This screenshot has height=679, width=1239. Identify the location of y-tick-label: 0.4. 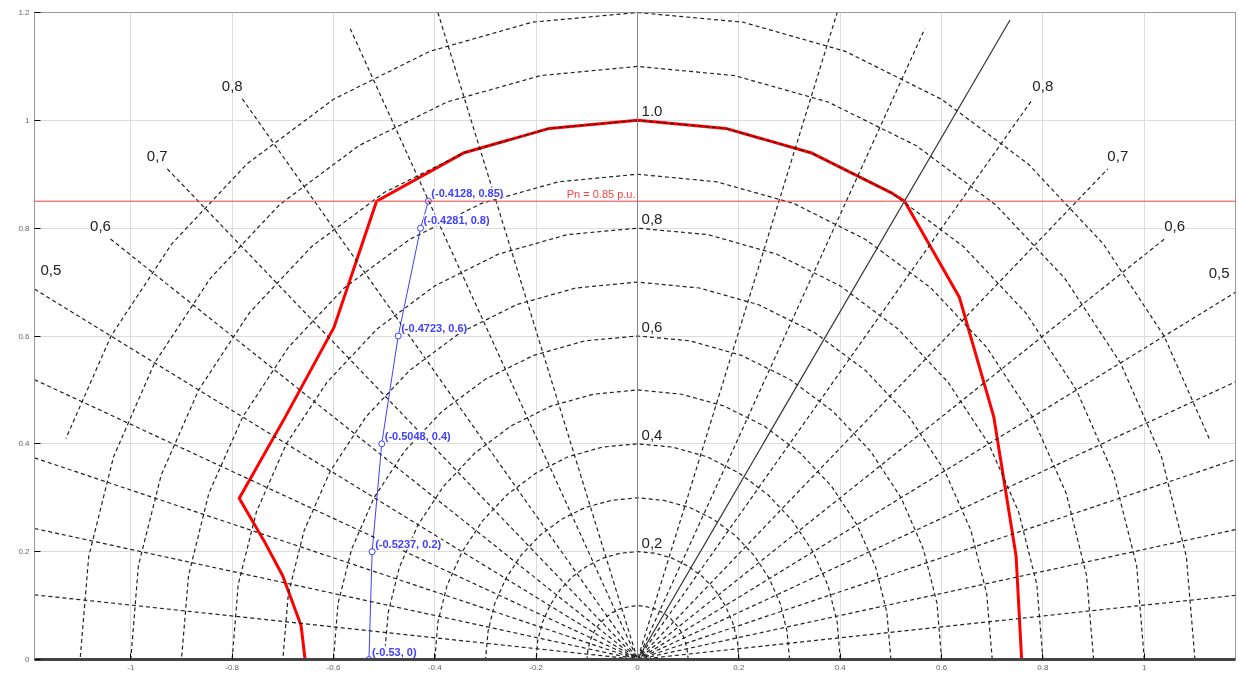
(24, 444).